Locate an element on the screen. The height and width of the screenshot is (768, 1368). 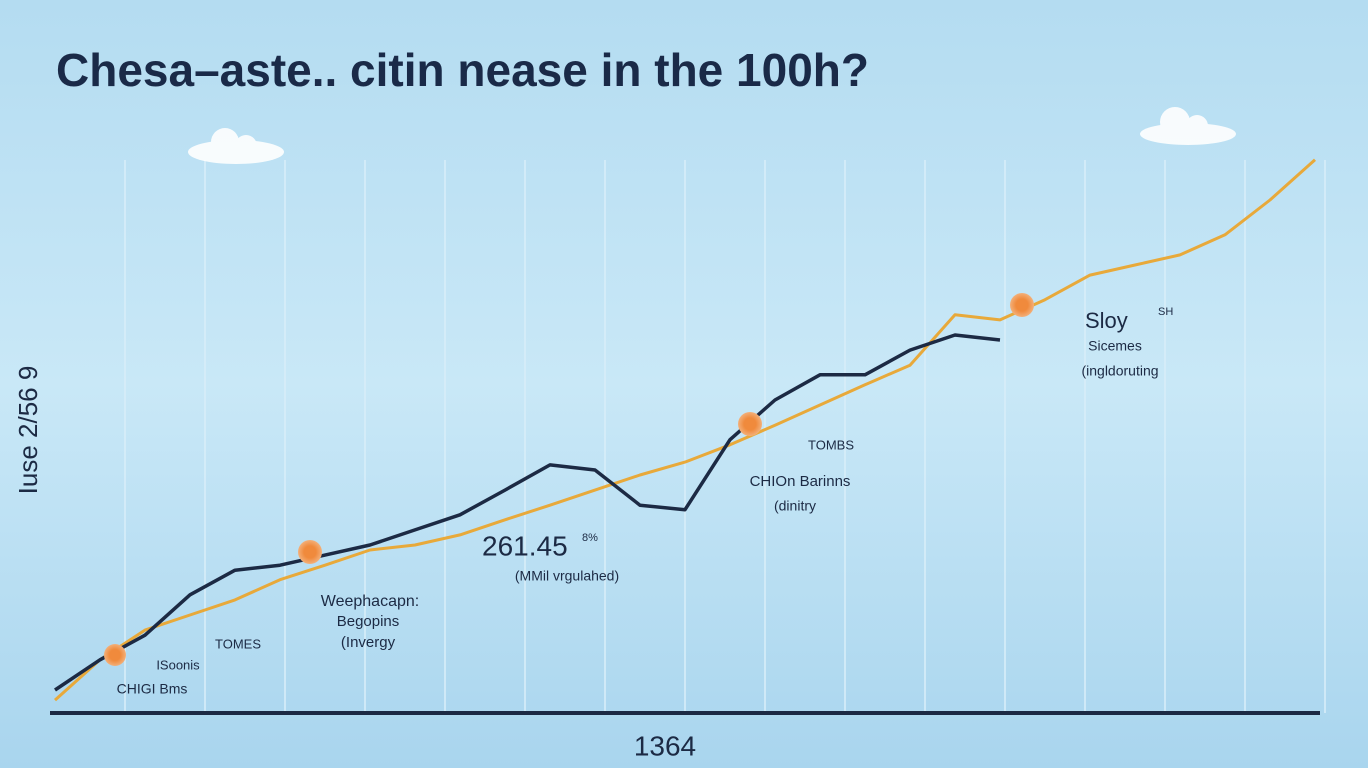
annotation: Weephacapn: is located at coordinates (370, 601).